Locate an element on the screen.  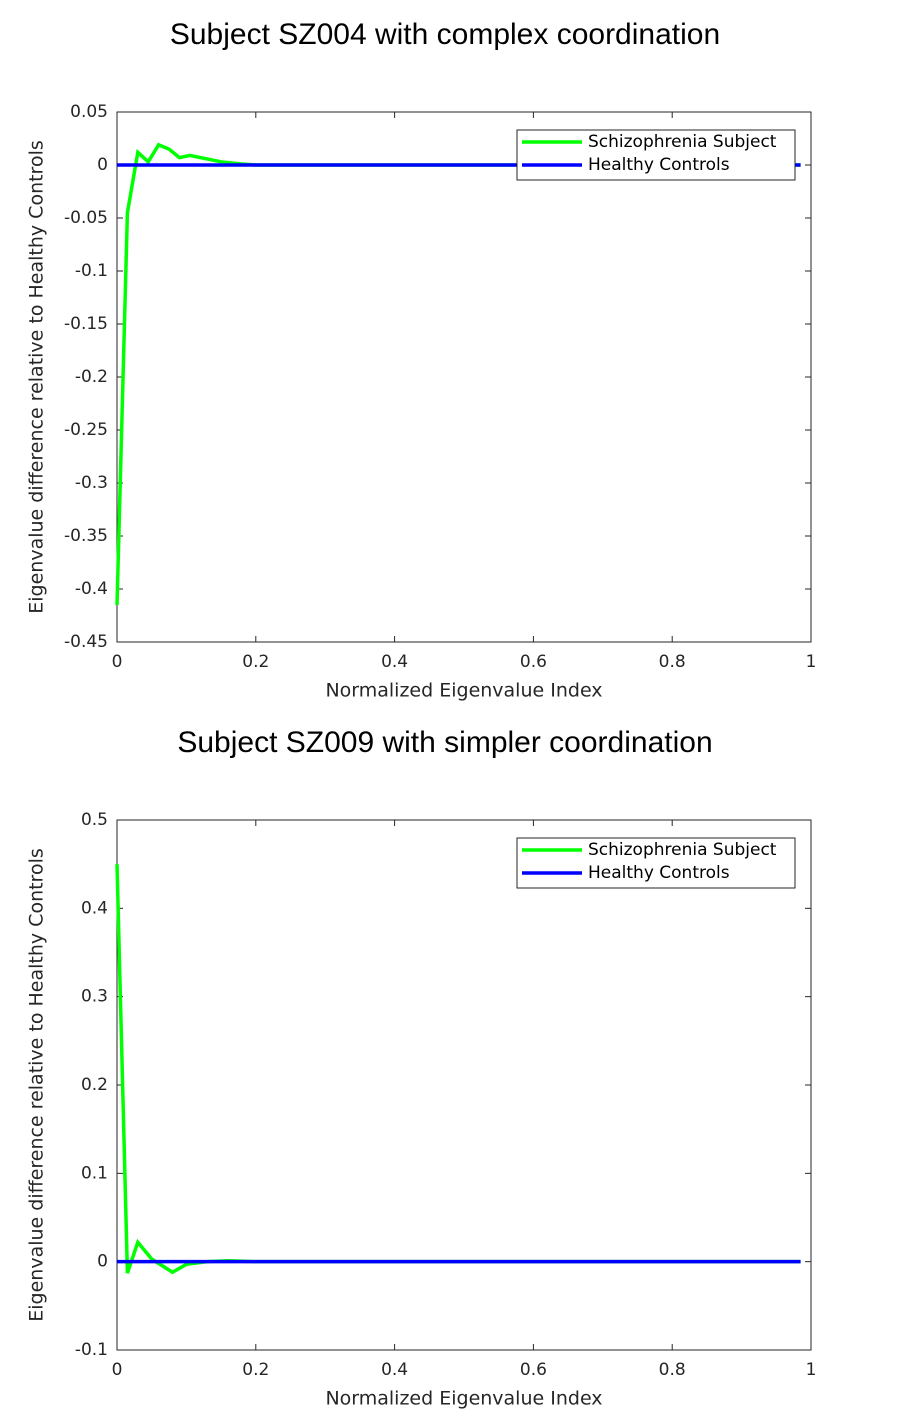
y-tick-label: 0.2 is located at coordinates (94, 1085).